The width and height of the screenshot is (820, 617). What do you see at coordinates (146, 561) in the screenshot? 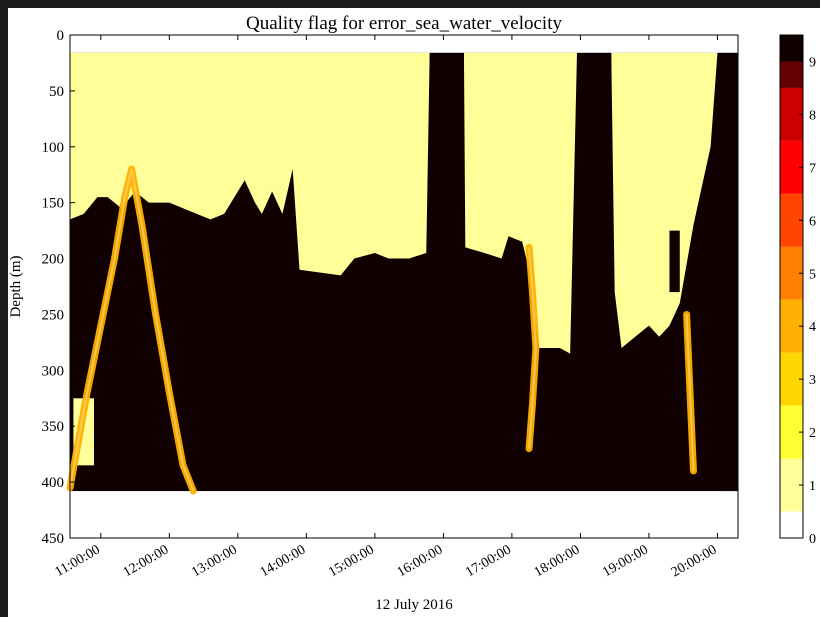
I see `x-tick-label: 12:00:00` at bounding box center [146, 561].